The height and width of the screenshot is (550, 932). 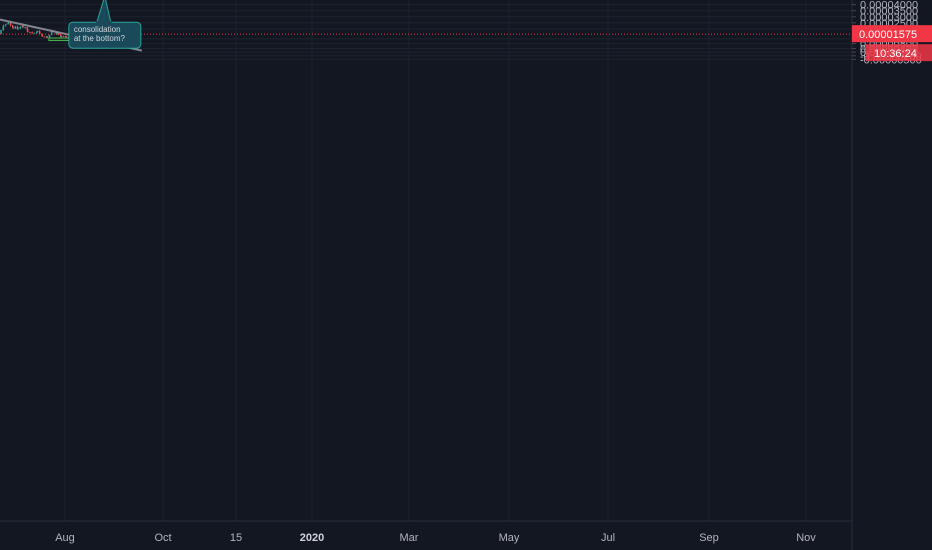 I want to click on x-axis: Aug Oct 15 2020 Mar May Jul Sep Nov, so click(x=435, y=538).